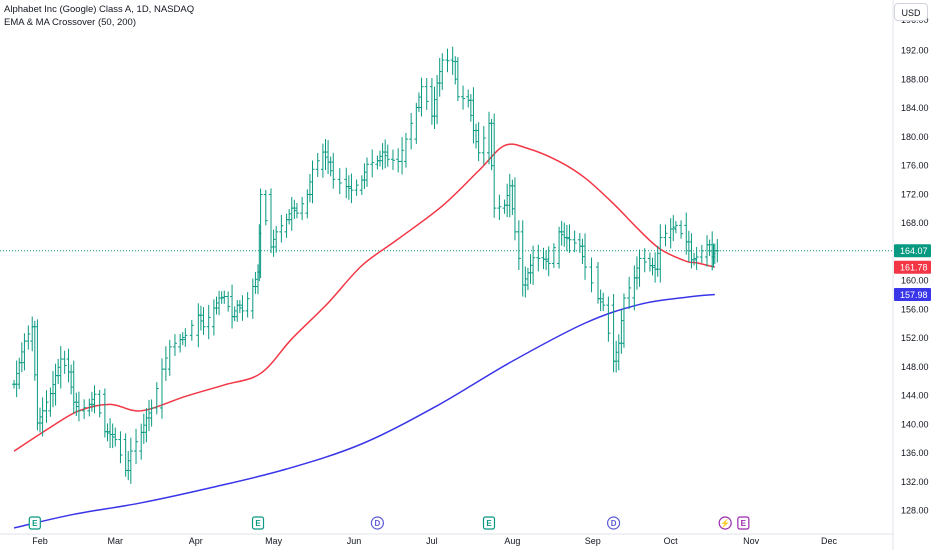 The image size is (932, 550). Describe the element at coordinates (671, 541) in the screenshot. I see `time-tick-label: Oct` at that location.